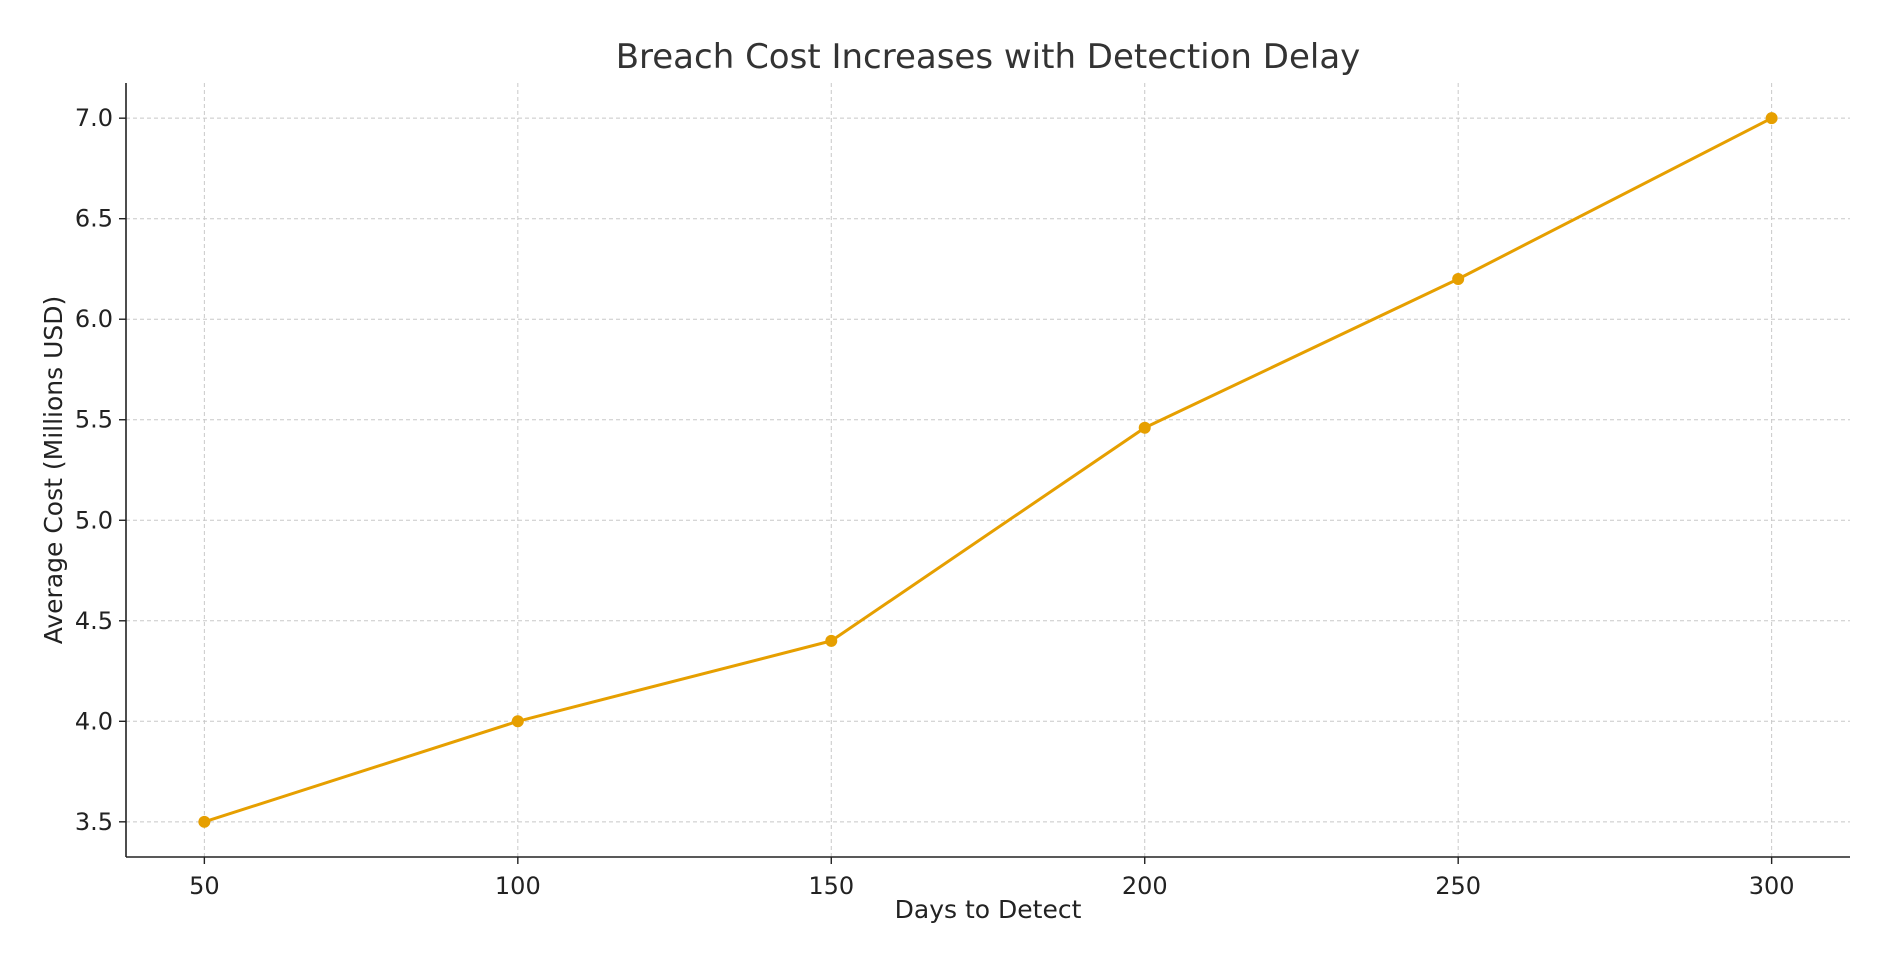 This screenshot has width=1888, height=964. I want to click on y-axis-title: Average Cost (Millions USD), so click(53, 470).